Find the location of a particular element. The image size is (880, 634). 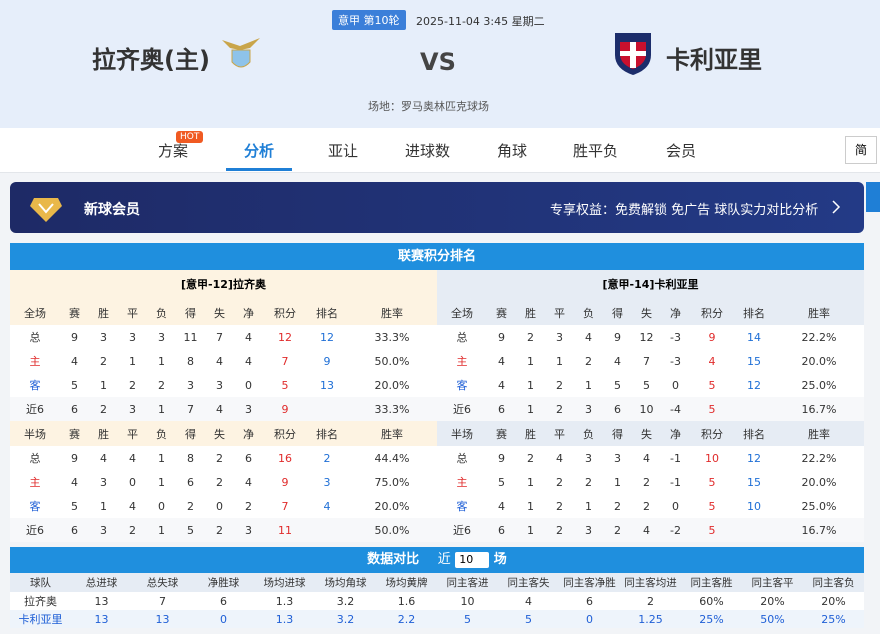

comparison-cell: 拉齐奥 is located at coordinates (40, 601).